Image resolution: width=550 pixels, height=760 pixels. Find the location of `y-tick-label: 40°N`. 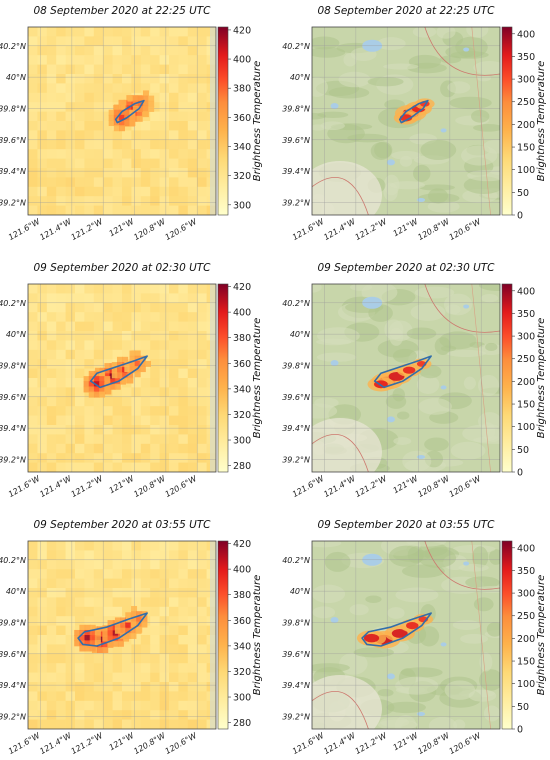

y-tick-label: 40°N is located at coordinates (300, 591).